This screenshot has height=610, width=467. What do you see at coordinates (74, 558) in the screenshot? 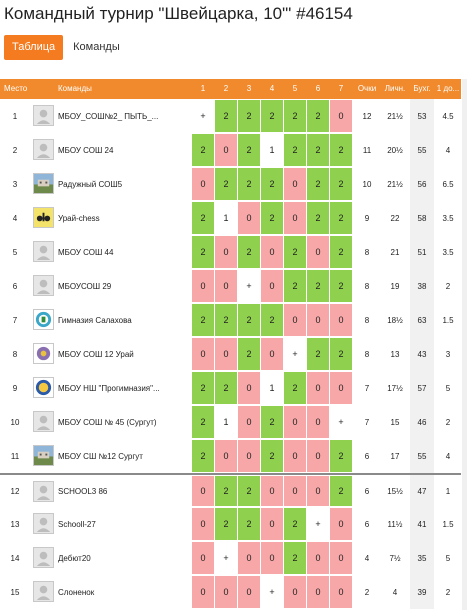
I see `team-name-link: Дебют20` at bounding box center [74, 558].